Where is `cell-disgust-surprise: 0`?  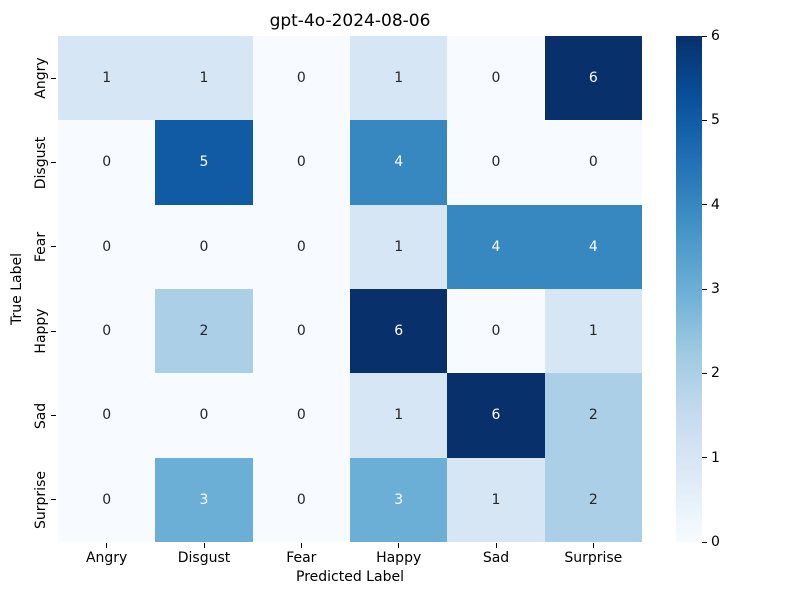 cell-disgust-surprise: 0 is located at coordinates (593, 162).